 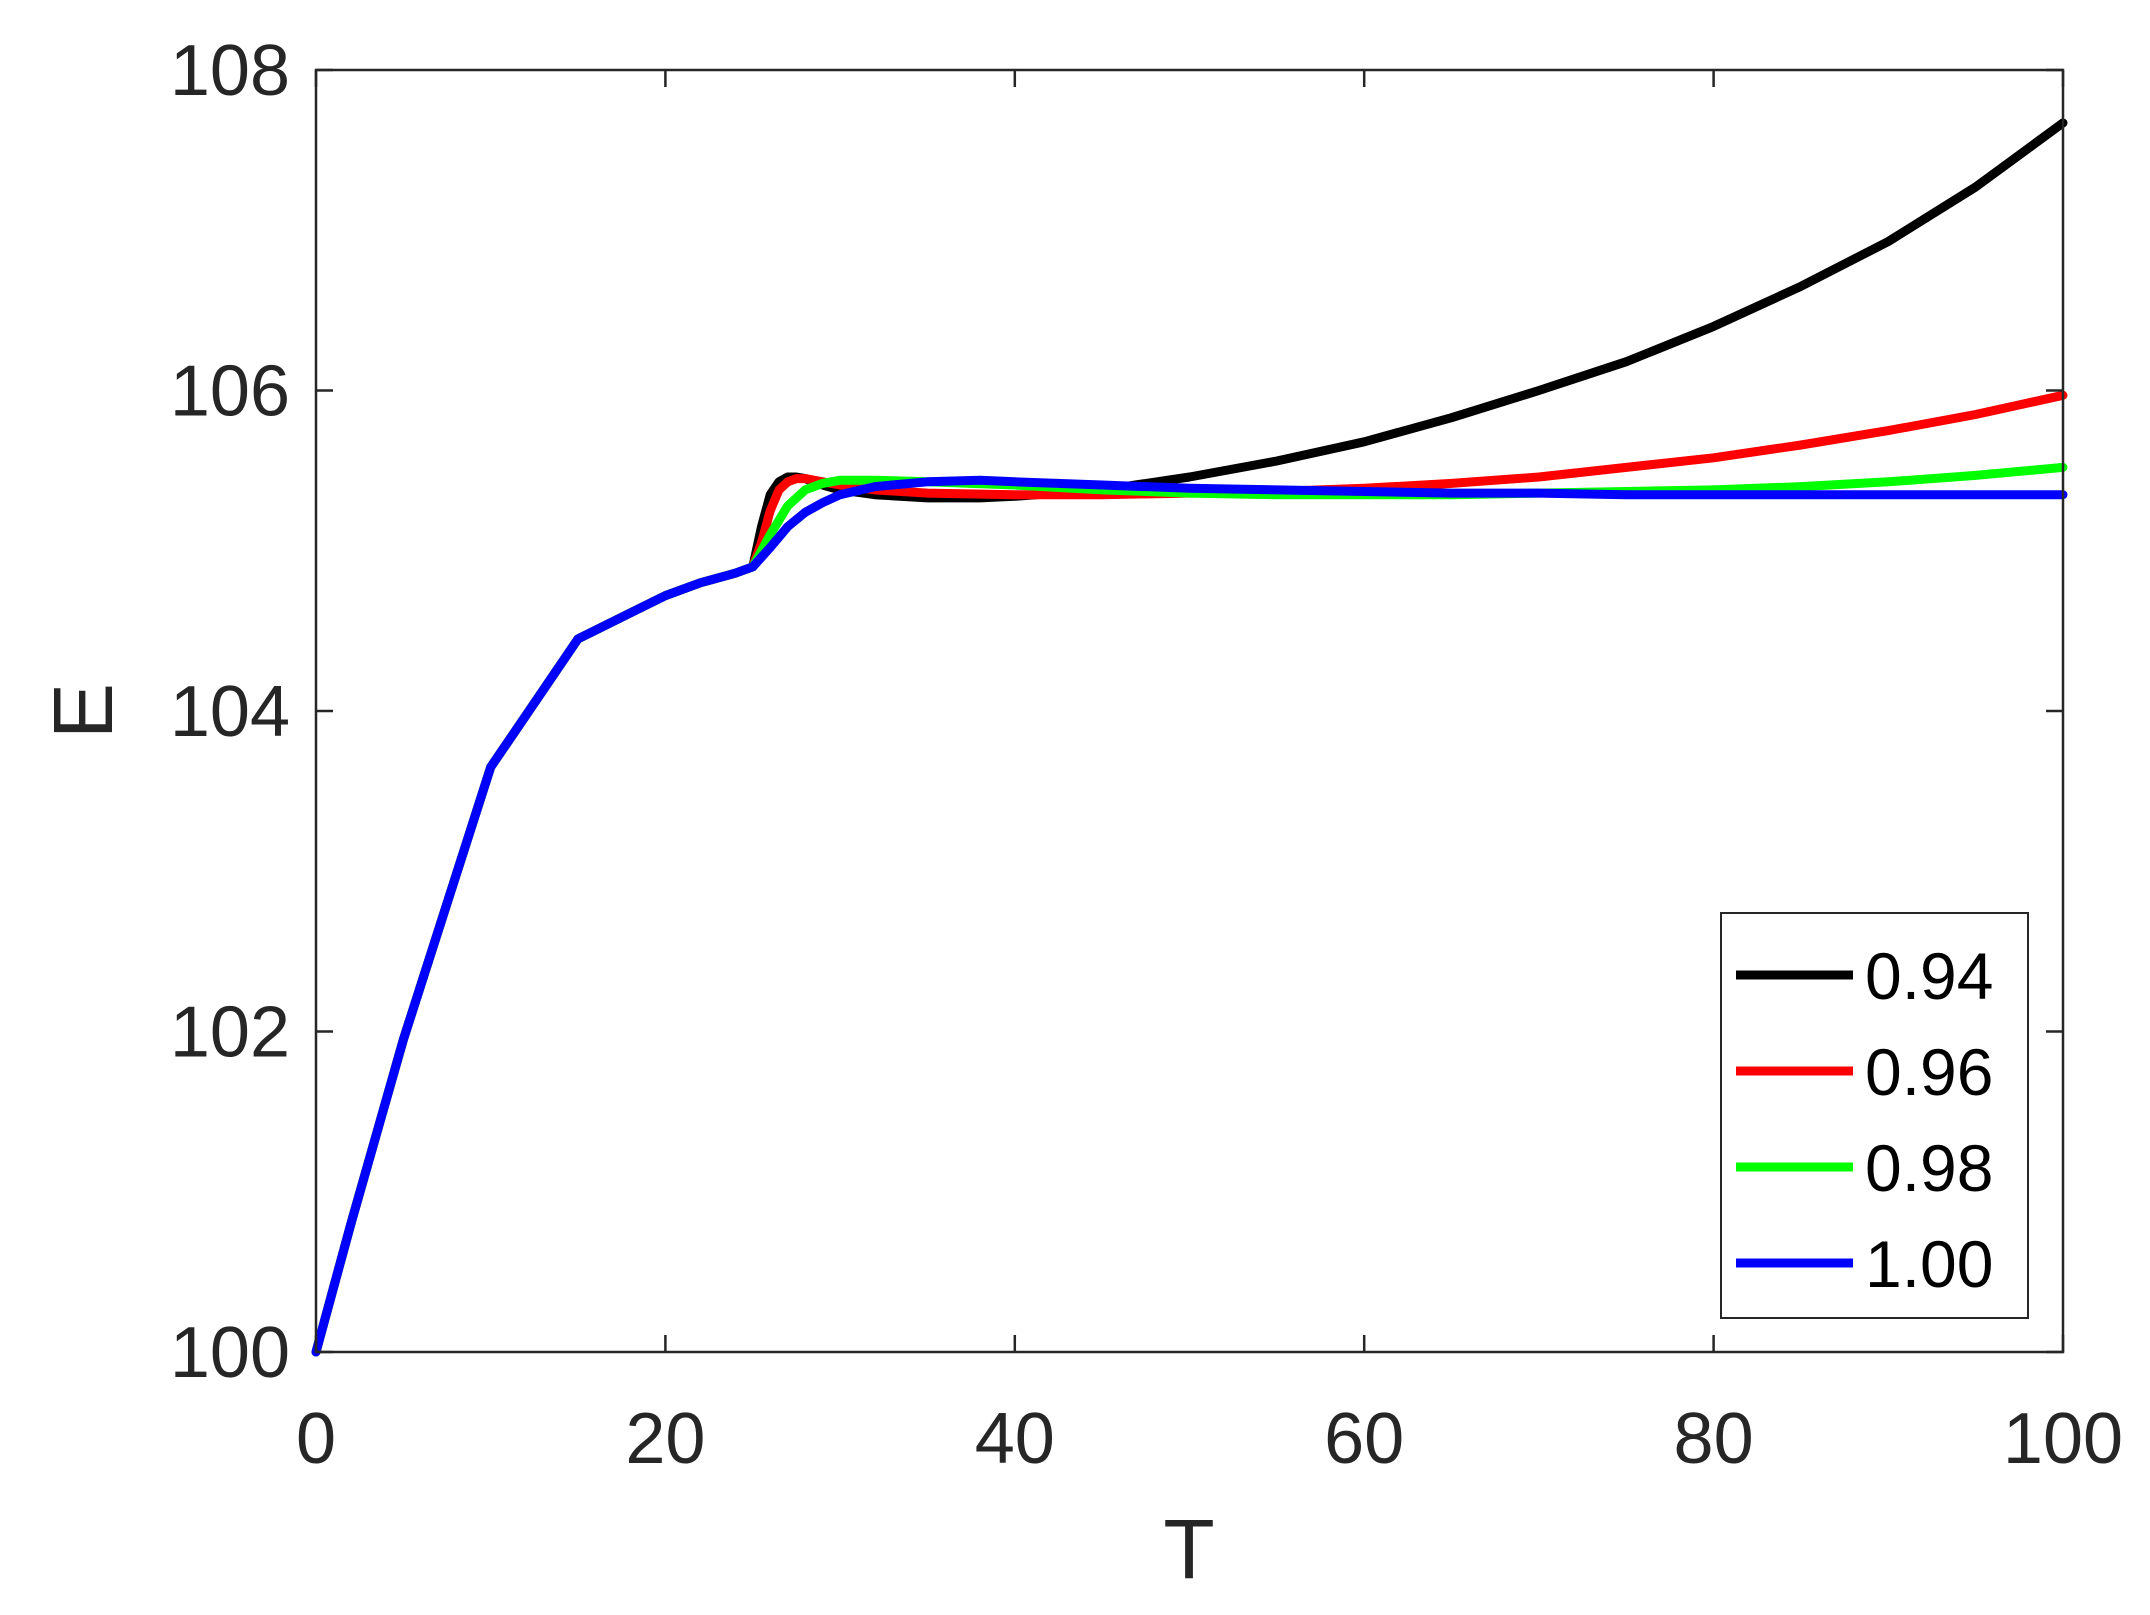 I want to click on x-tick-label: 20, so click(x=665, y=1439).